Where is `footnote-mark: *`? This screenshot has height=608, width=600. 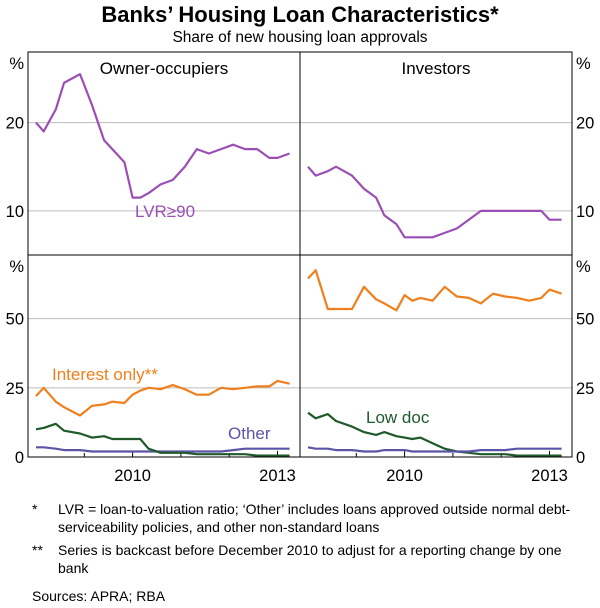
footnote-mark: * is located at coordinates (35, 509).